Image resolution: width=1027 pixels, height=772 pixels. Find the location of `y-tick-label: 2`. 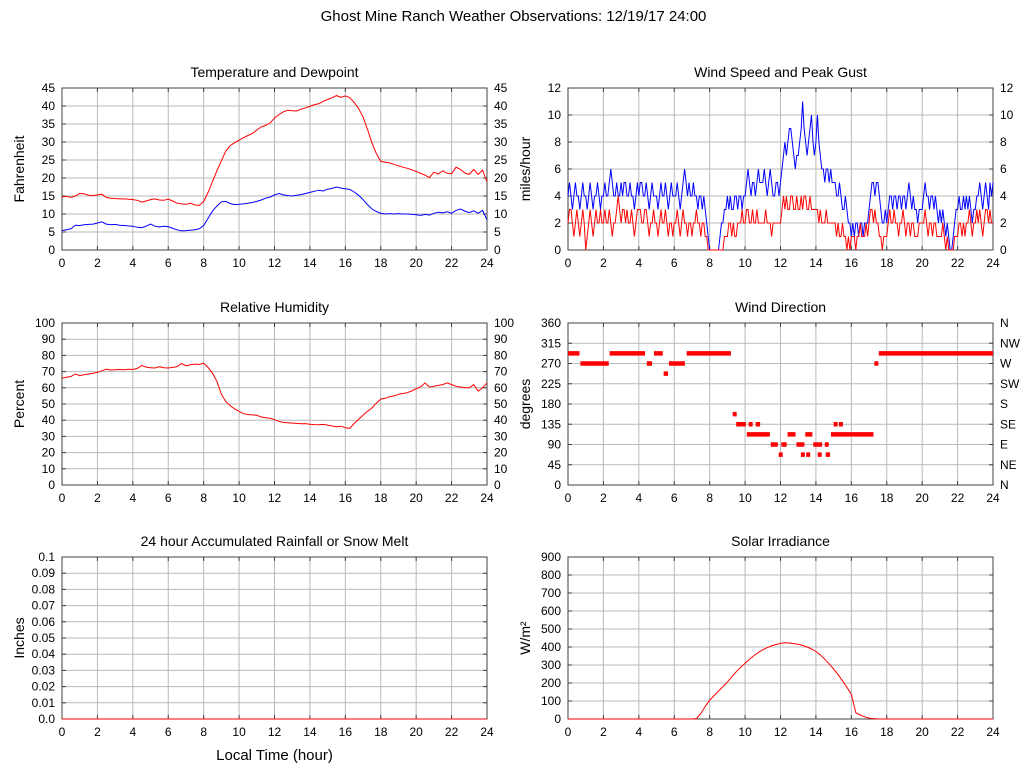

y-tick-label: 2 is located at coordinates (557, 223).